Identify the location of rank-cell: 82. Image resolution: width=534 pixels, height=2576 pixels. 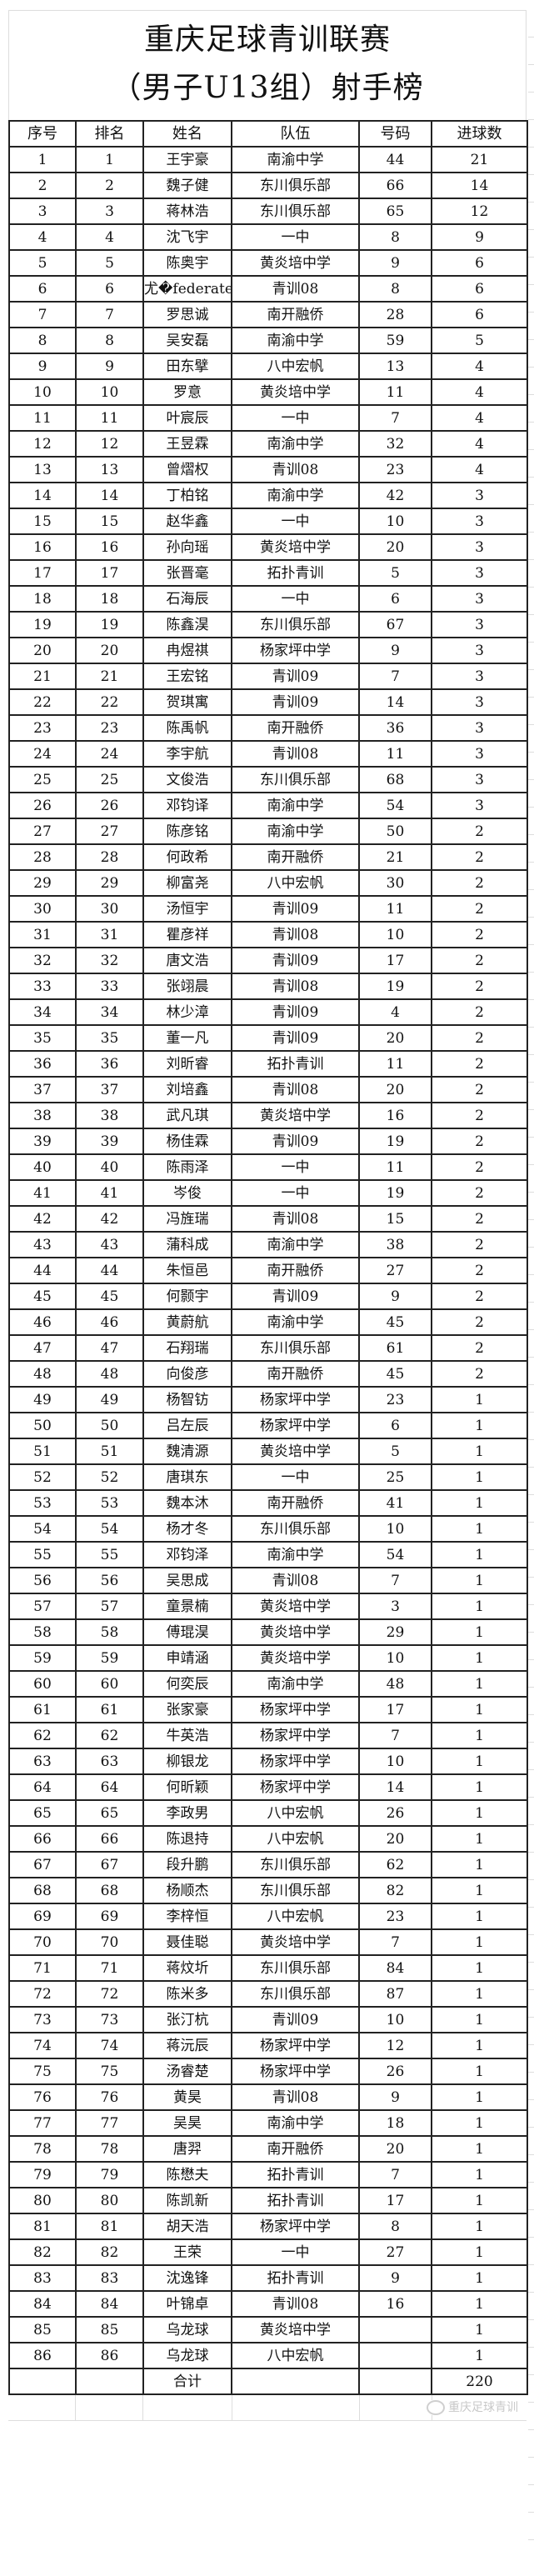
(109, 2252).